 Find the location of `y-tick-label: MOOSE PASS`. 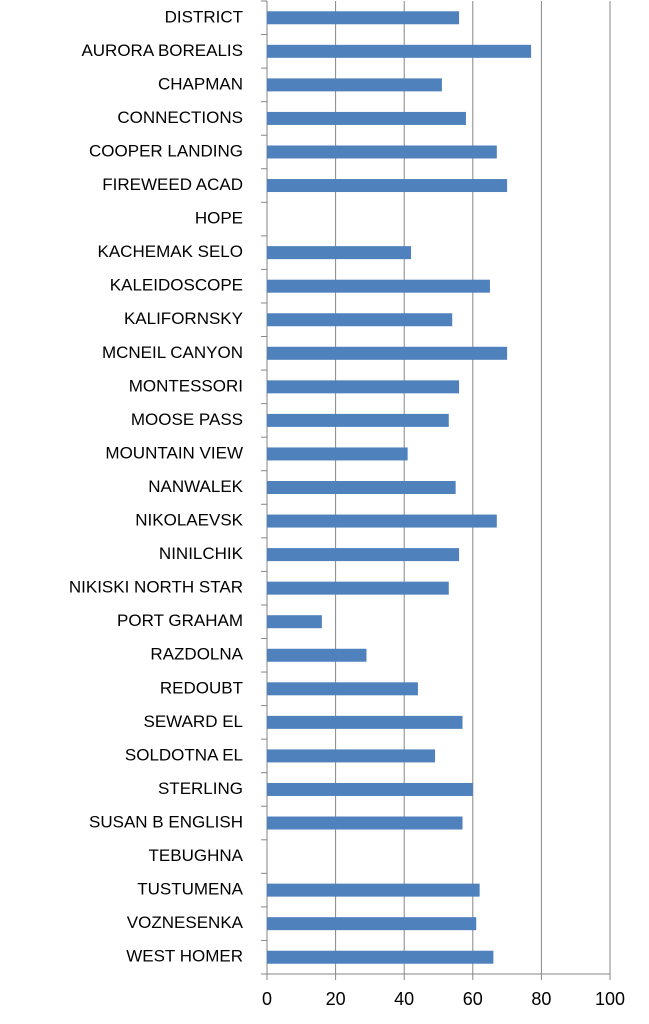

y-tick-label: MOOSE PASS is located at coordinates (187, 419).